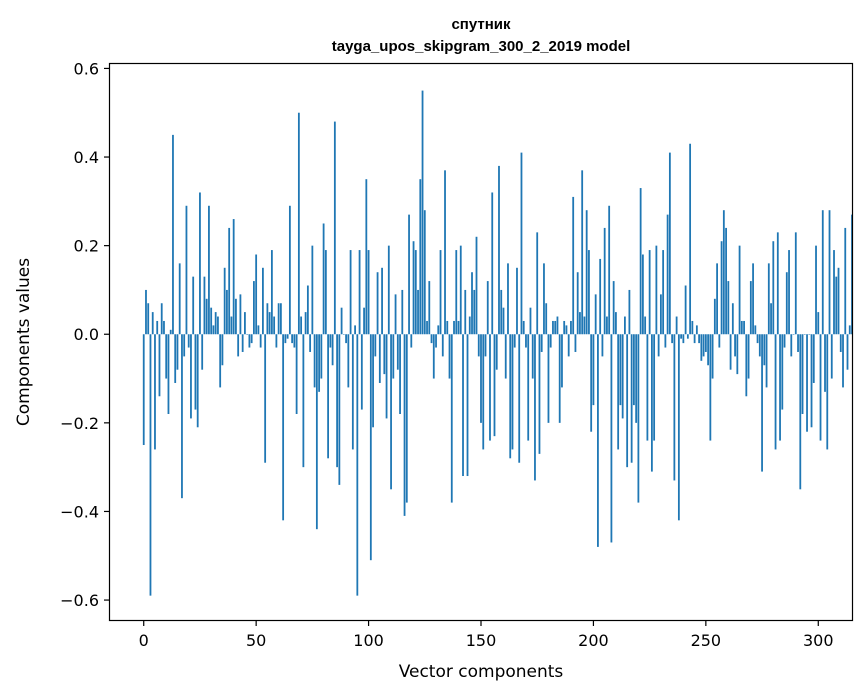 This screenshot has height=696, width=867. Describe the element at coordinates (706, 640) in the screenshot. I see `x-tick-label-5: 250` at that location.